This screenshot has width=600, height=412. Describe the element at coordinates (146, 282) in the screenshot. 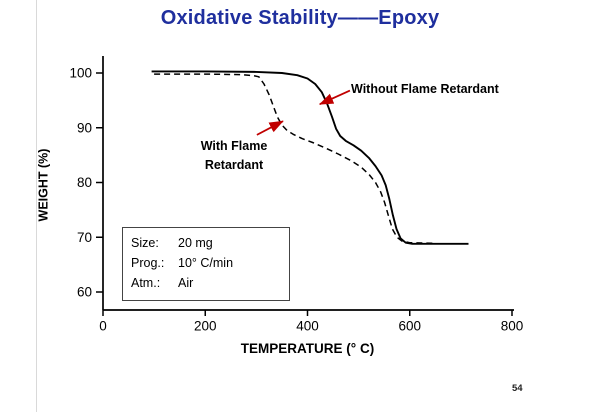

I see `info-label: Atm.:` at that location.